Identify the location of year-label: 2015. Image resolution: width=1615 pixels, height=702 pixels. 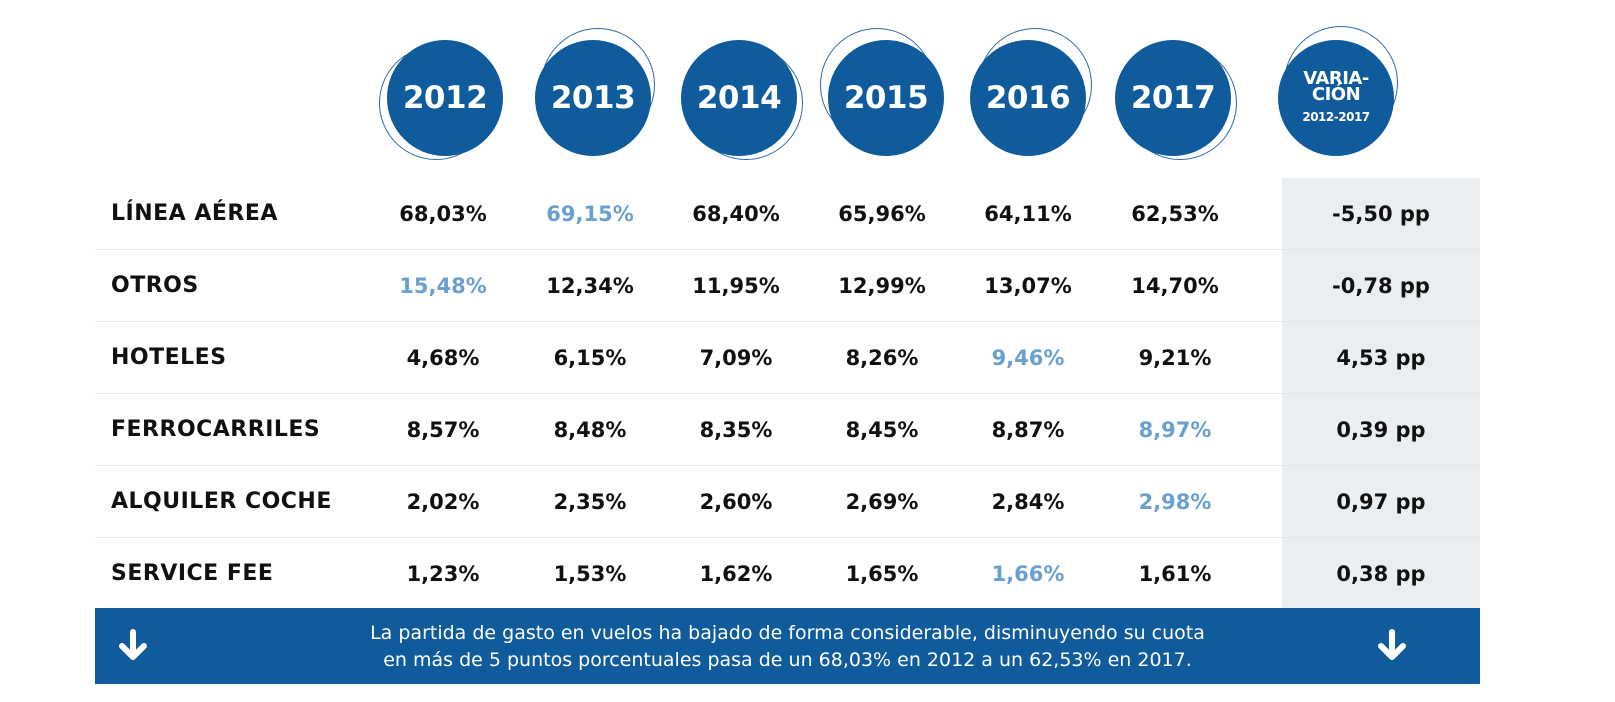
(886, 98).